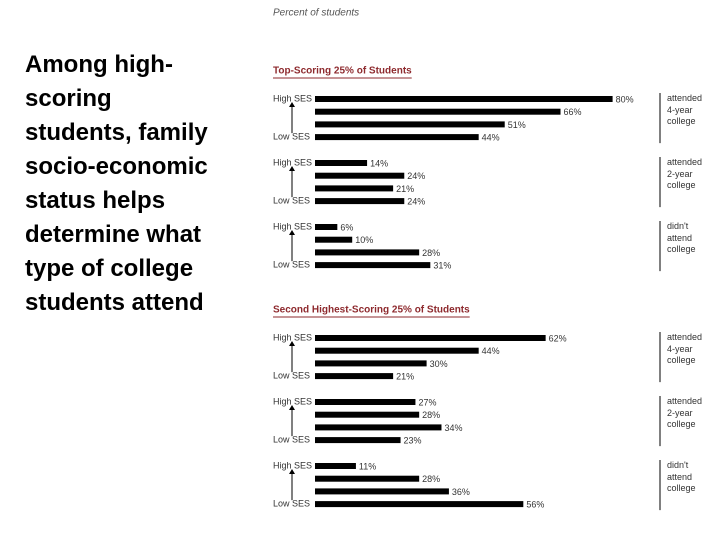 The image size is (720, 540). What do you see at coordinates (413, 440) in the screenshot?
I see `value-label: 23%` at bounding box center [413, 440].